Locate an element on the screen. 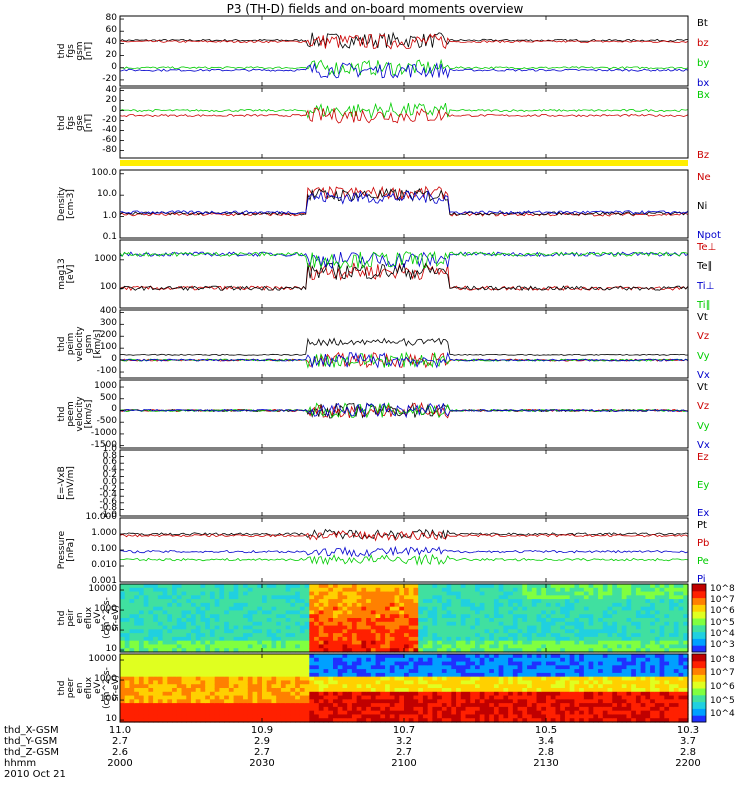 The width and height of the screenshot is (750, 800). series-line-pressure-Pt is located at coordinates (404, 534).